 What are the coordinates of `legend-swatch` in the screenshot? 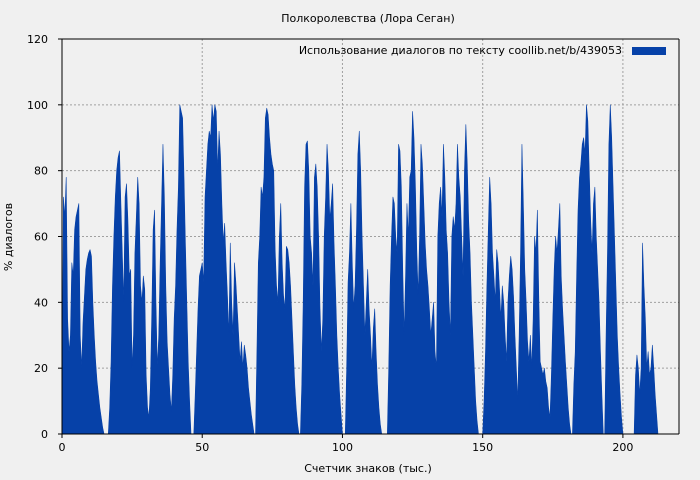 It's located at (649, 51).